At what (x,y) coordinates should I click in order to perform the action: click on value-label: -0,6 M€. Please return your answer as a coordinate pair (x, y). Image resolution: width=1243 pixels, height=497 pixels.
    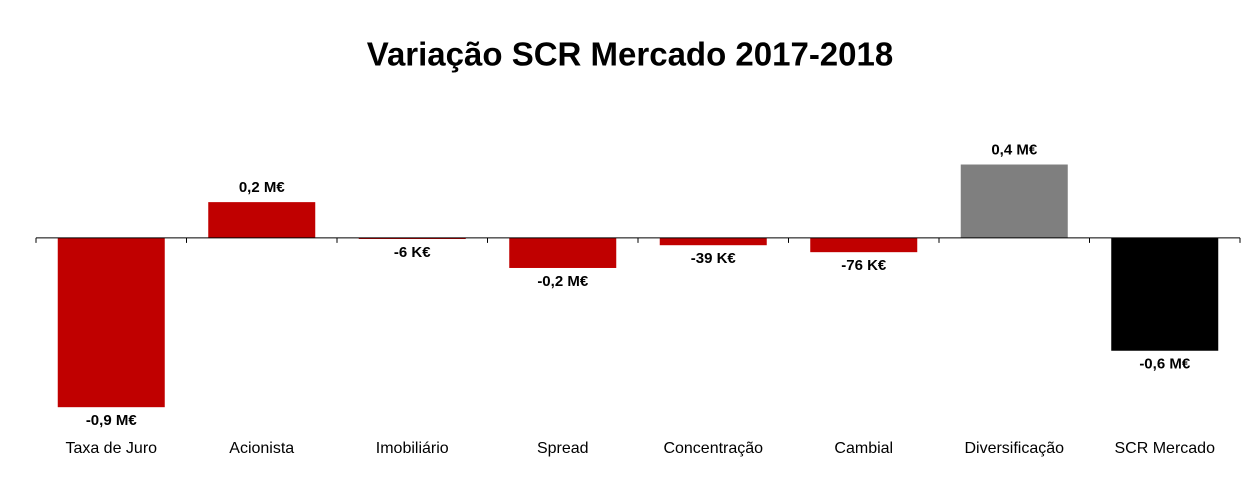
    Looking at the image, I should click on (1165, 364).